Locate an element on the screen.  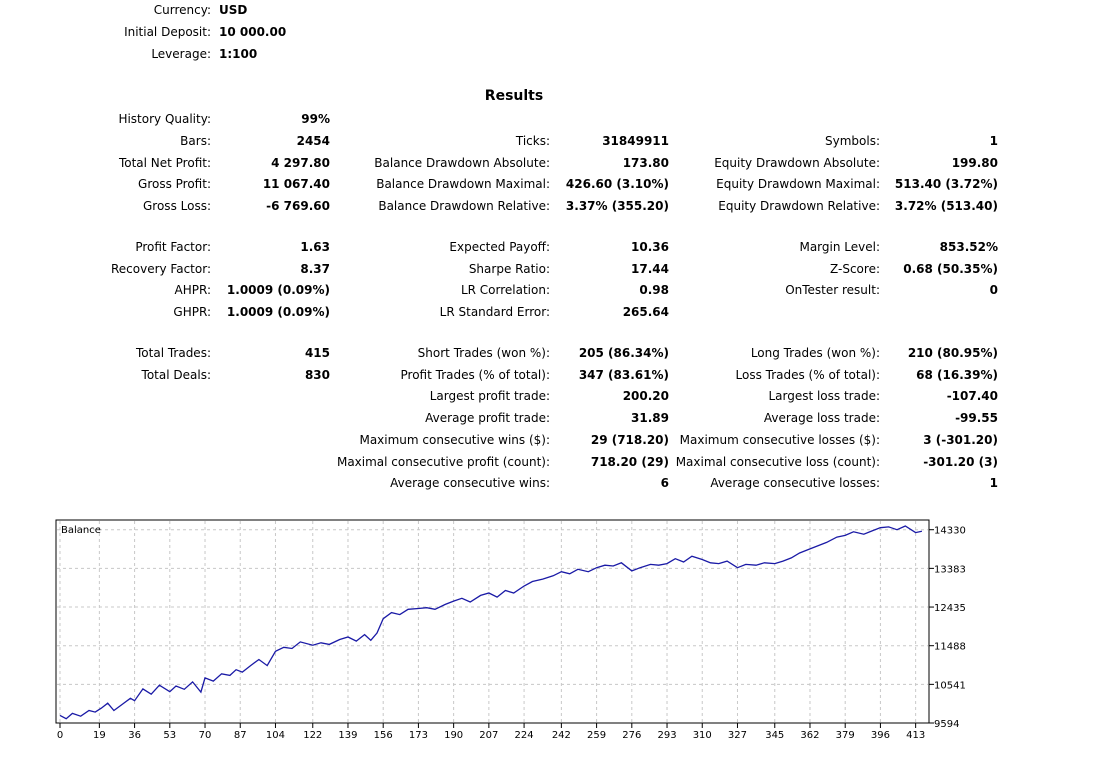
stat-value: 853.52% is located at coordinates (968, 247).